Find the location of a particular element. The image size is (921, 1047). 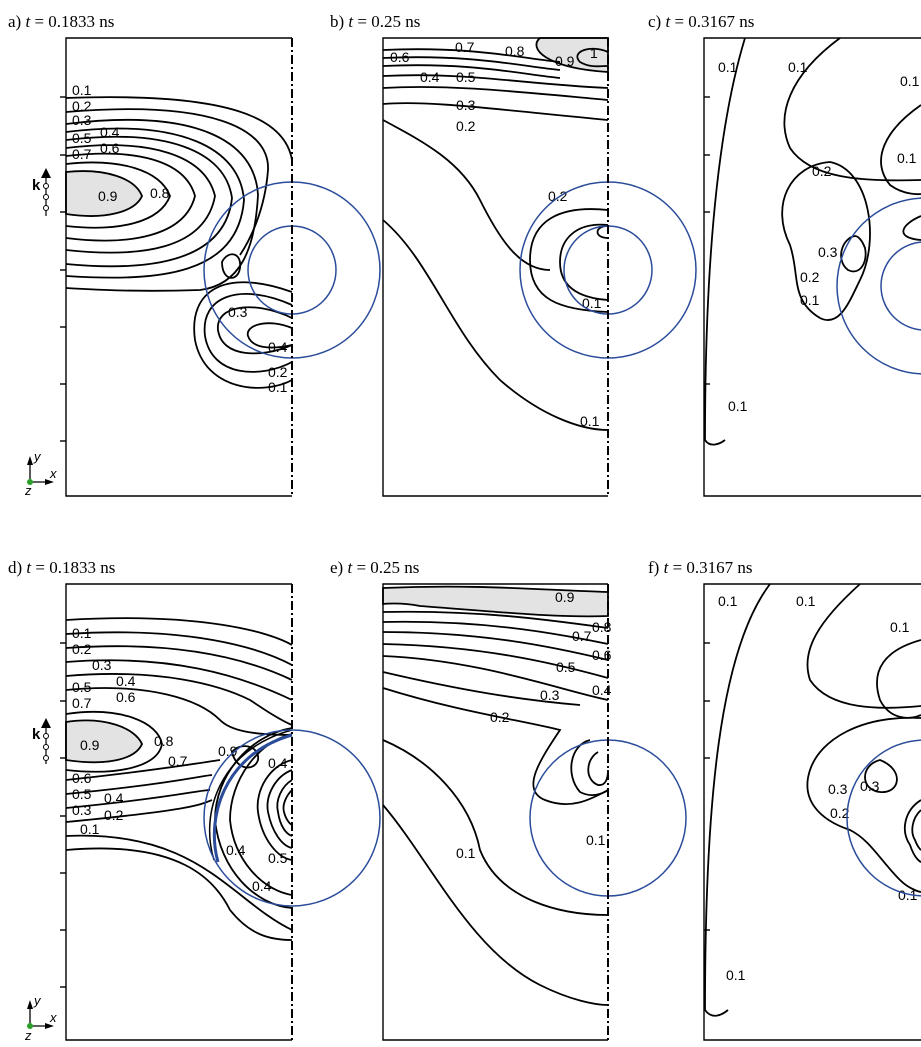

panel-c-labels: 0.1 0.1 0.1 0.1 0.2 0.3 0.2 0.1 0.1 is located at coordinates (819, 236).